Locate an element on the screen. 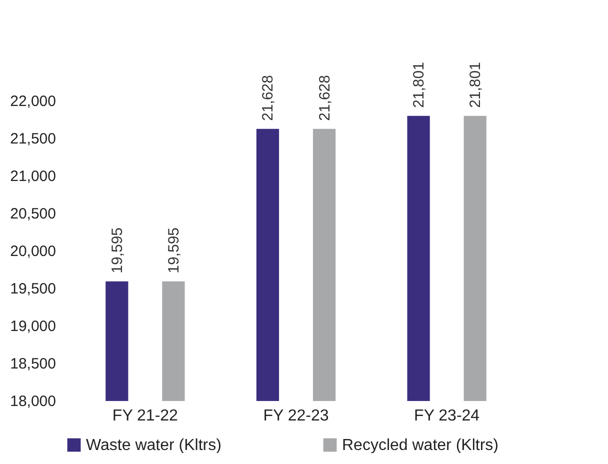 This screenshot has width=608, height=464. x-tick-label: FY 21-22 is located at coordinates (145, 416).